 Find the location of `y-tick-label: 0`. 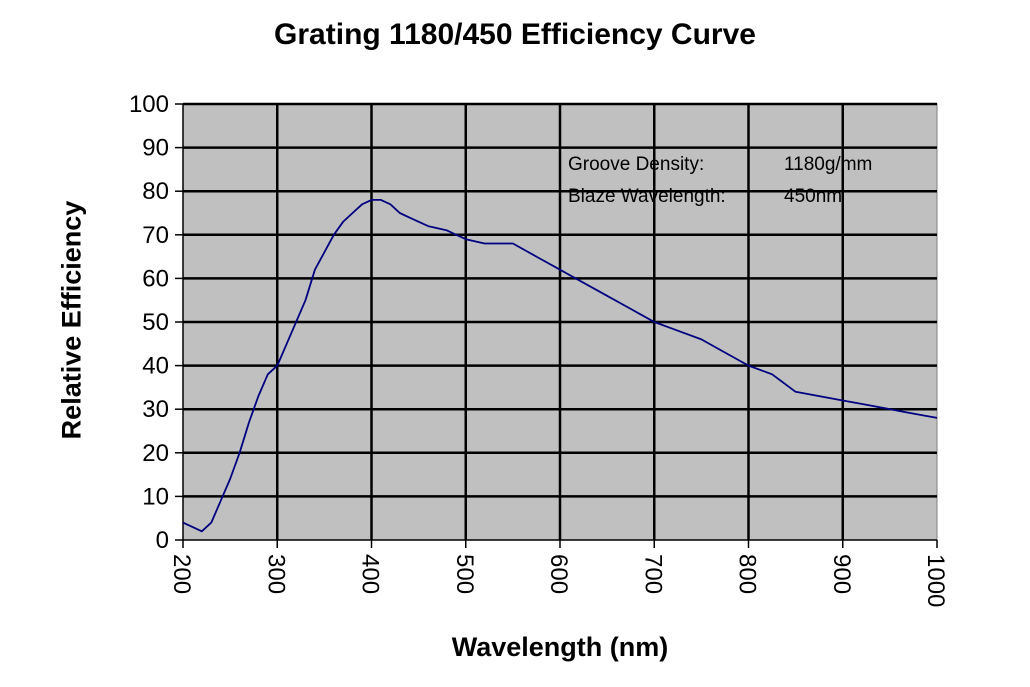

y-tick-label: 0 is located at coordinates (162, 540).